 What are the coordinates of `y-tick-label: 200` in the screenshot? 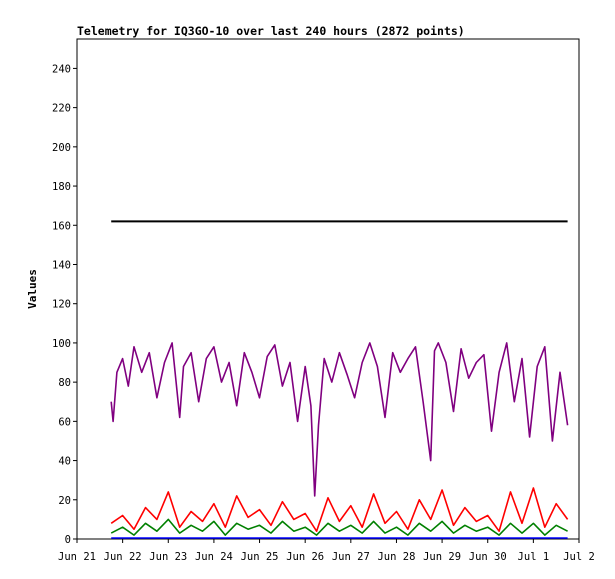 It's located at (61, 148).